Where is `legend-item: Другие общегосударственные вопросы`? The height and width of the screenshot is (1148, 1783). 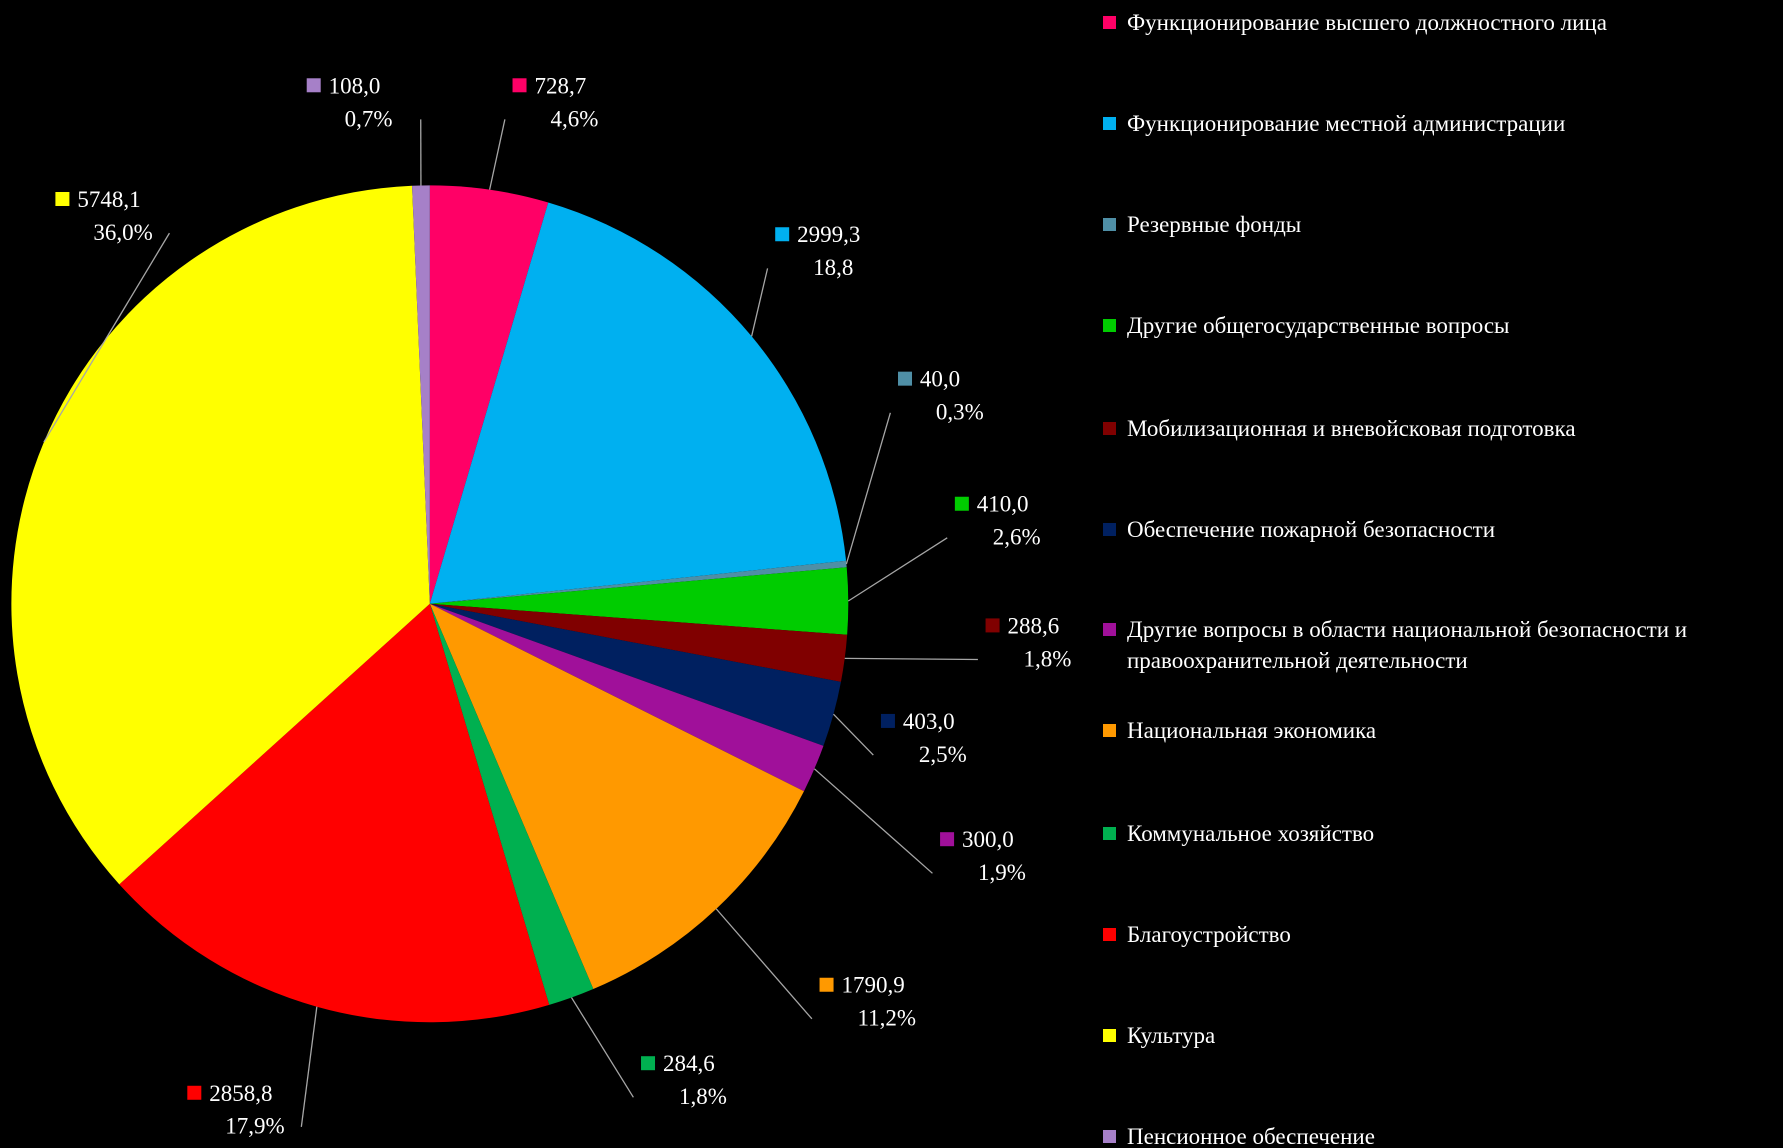 legend-item: Другие общегосударственные вопросы is located at coordinates (1440, 325).